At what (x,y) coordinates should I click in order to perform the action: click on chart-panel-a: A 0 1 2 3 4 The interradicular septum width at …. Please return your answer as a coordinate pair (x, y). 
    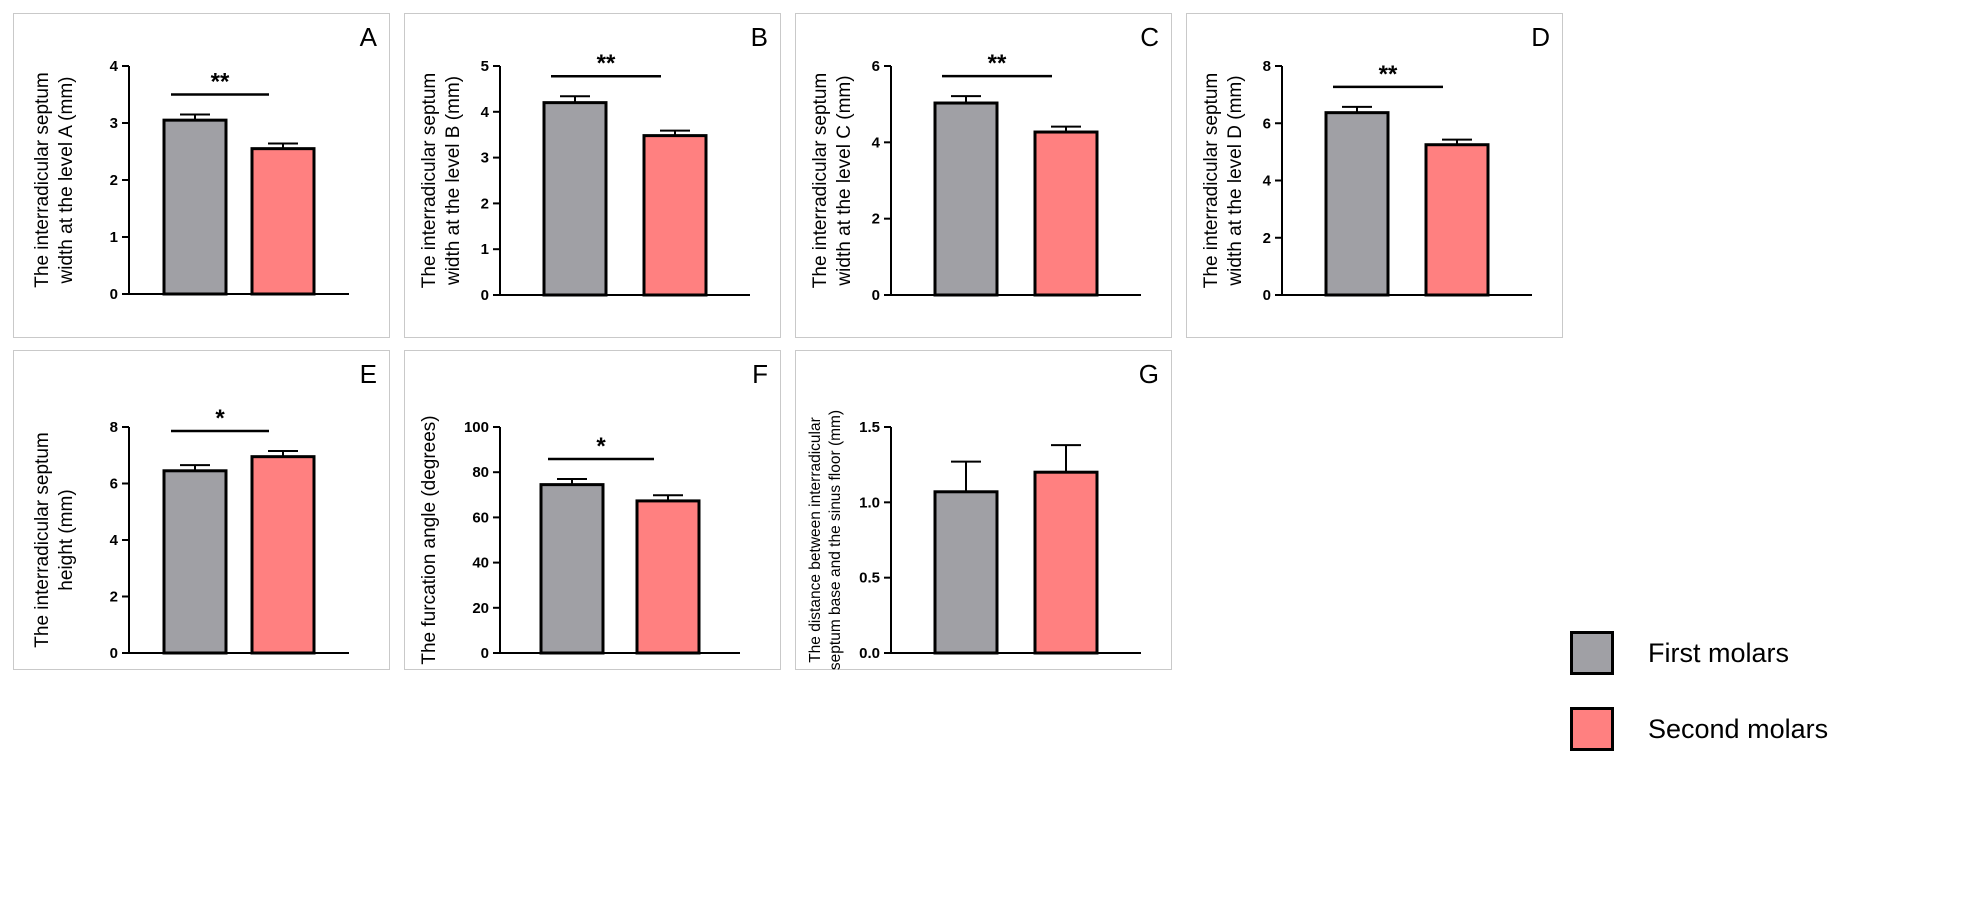
    Looking at the image, I should click on (201, 175).